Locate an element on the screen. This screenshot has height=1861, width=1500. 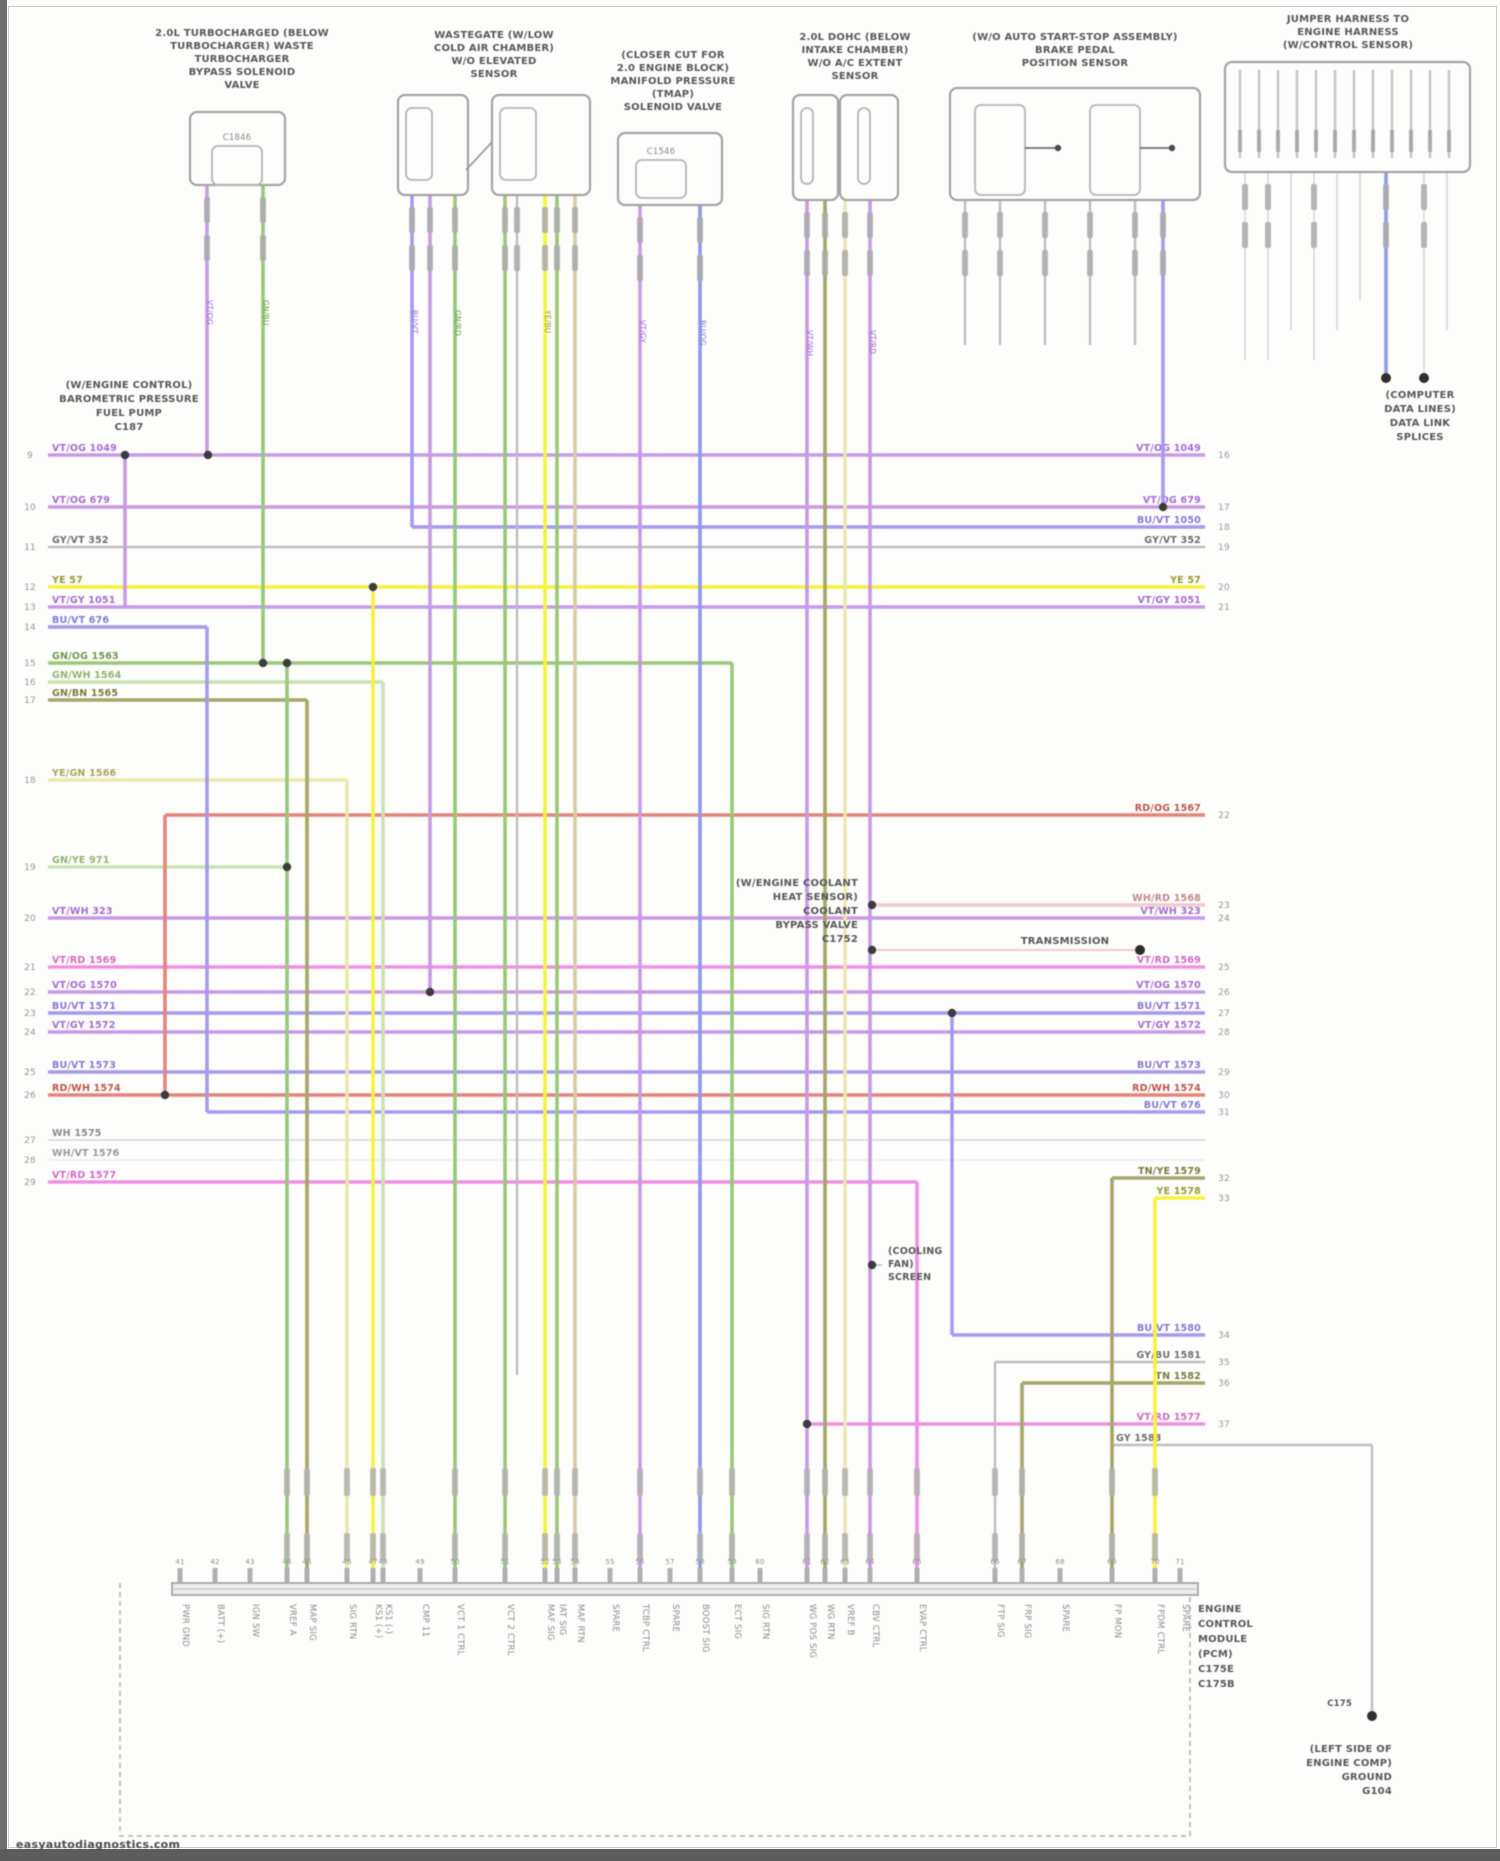
text-line: FAN) is located at coordinates (901, 1264).